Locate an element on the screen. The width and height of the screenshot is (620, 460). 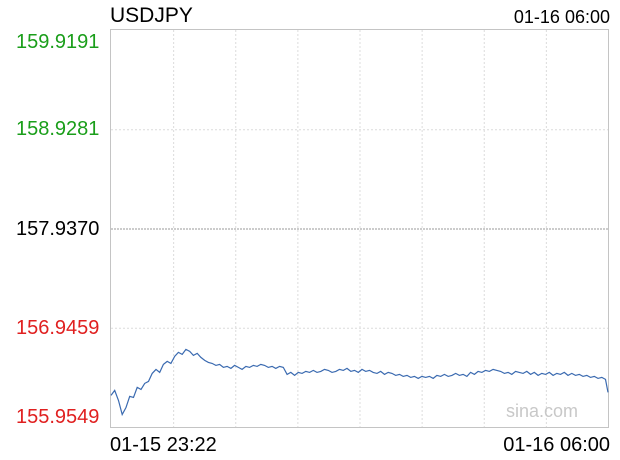
price-line is located at coordinates (359, 382).